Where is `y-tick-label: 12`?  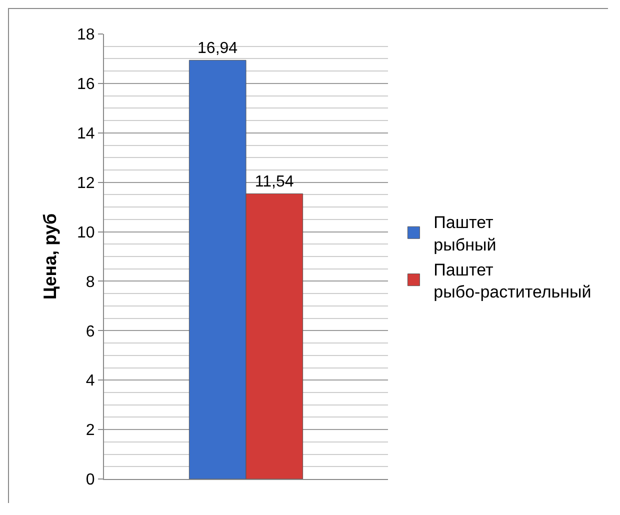
y-tick-label: 12 is located at coordinates (86, 183).